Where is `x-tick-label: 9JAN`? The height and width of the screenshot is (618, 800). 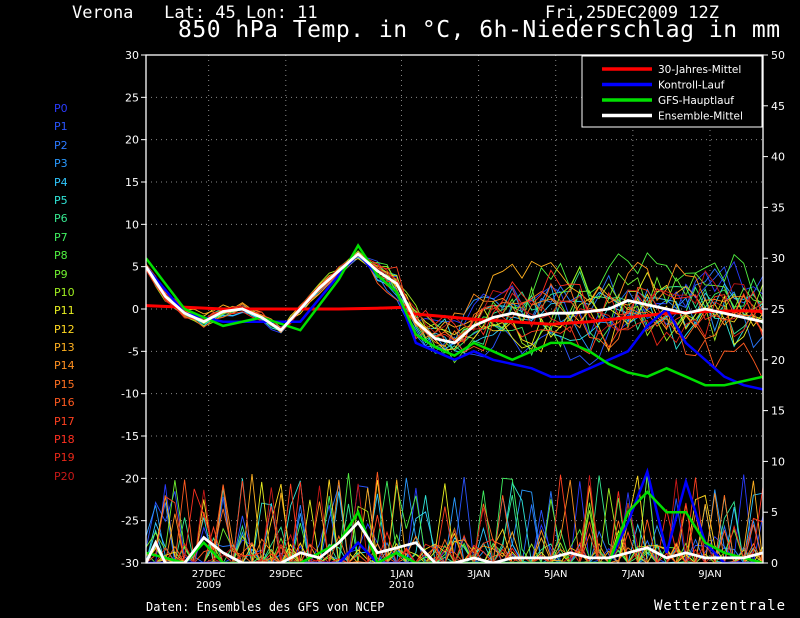
x-tick-label: 9JAN is located at coordinates (709, 574).